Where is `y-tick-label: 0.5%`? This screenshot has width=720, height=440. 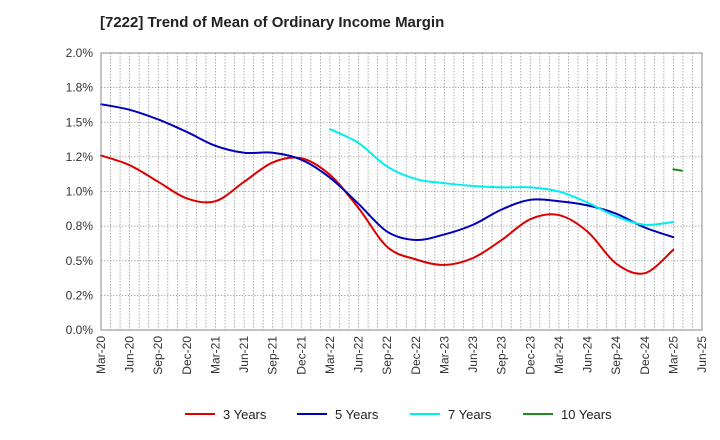 y-tick-label: 0.5% is located at coordinates (80, 261).